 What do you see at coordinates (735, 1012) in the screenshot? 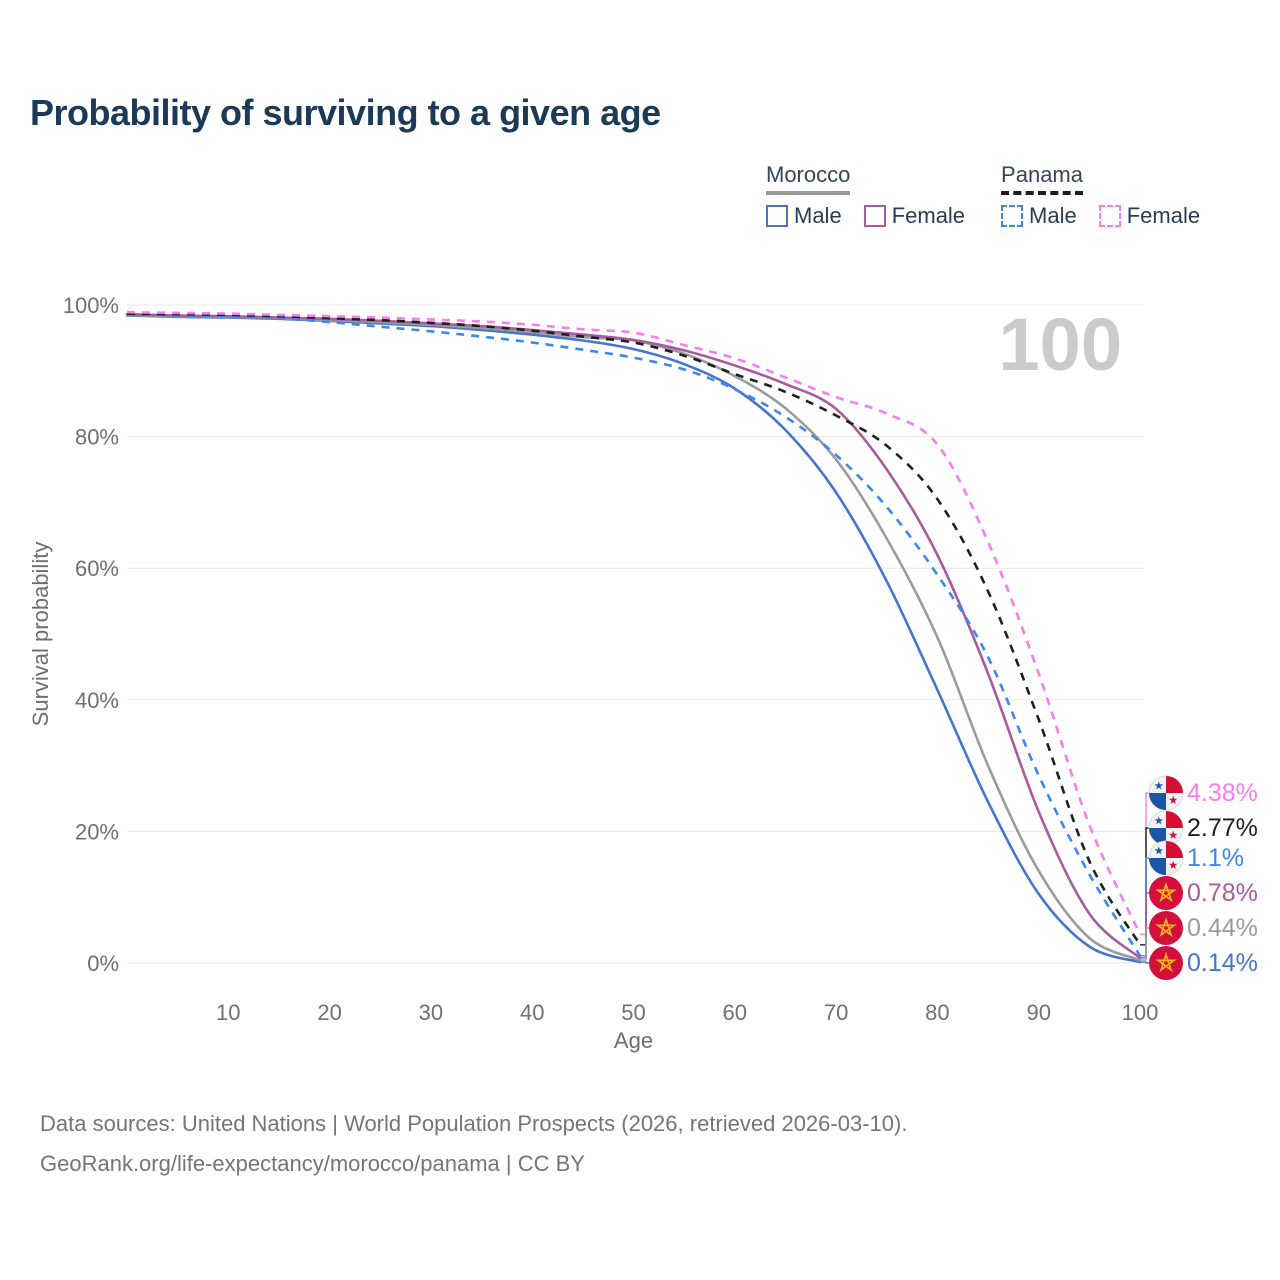
I see `x-tick-label-60: 60` at bounding box center [735, 1012].